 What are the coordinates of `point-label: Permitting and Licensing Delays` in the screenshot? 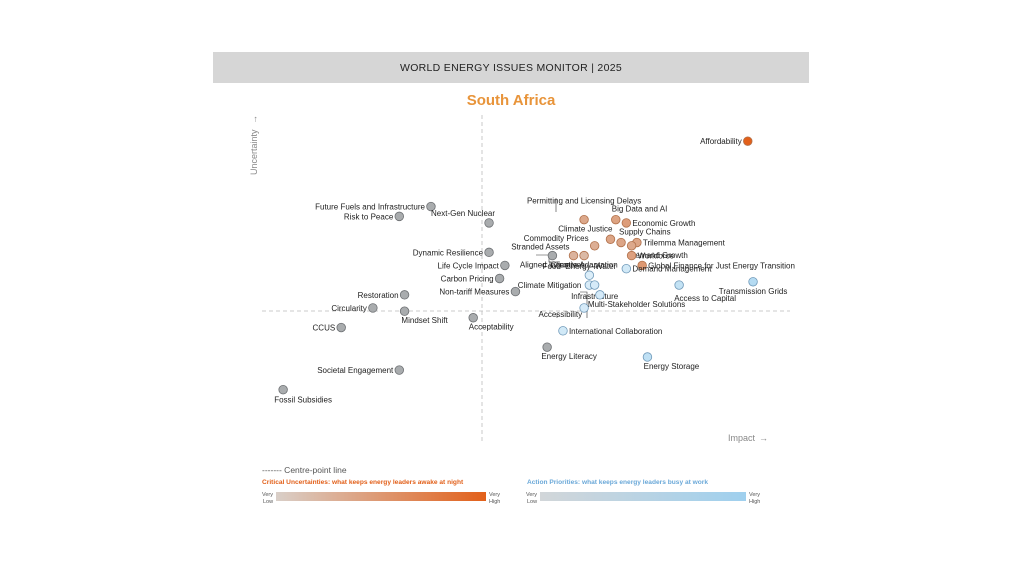 It's located at (584, 201).